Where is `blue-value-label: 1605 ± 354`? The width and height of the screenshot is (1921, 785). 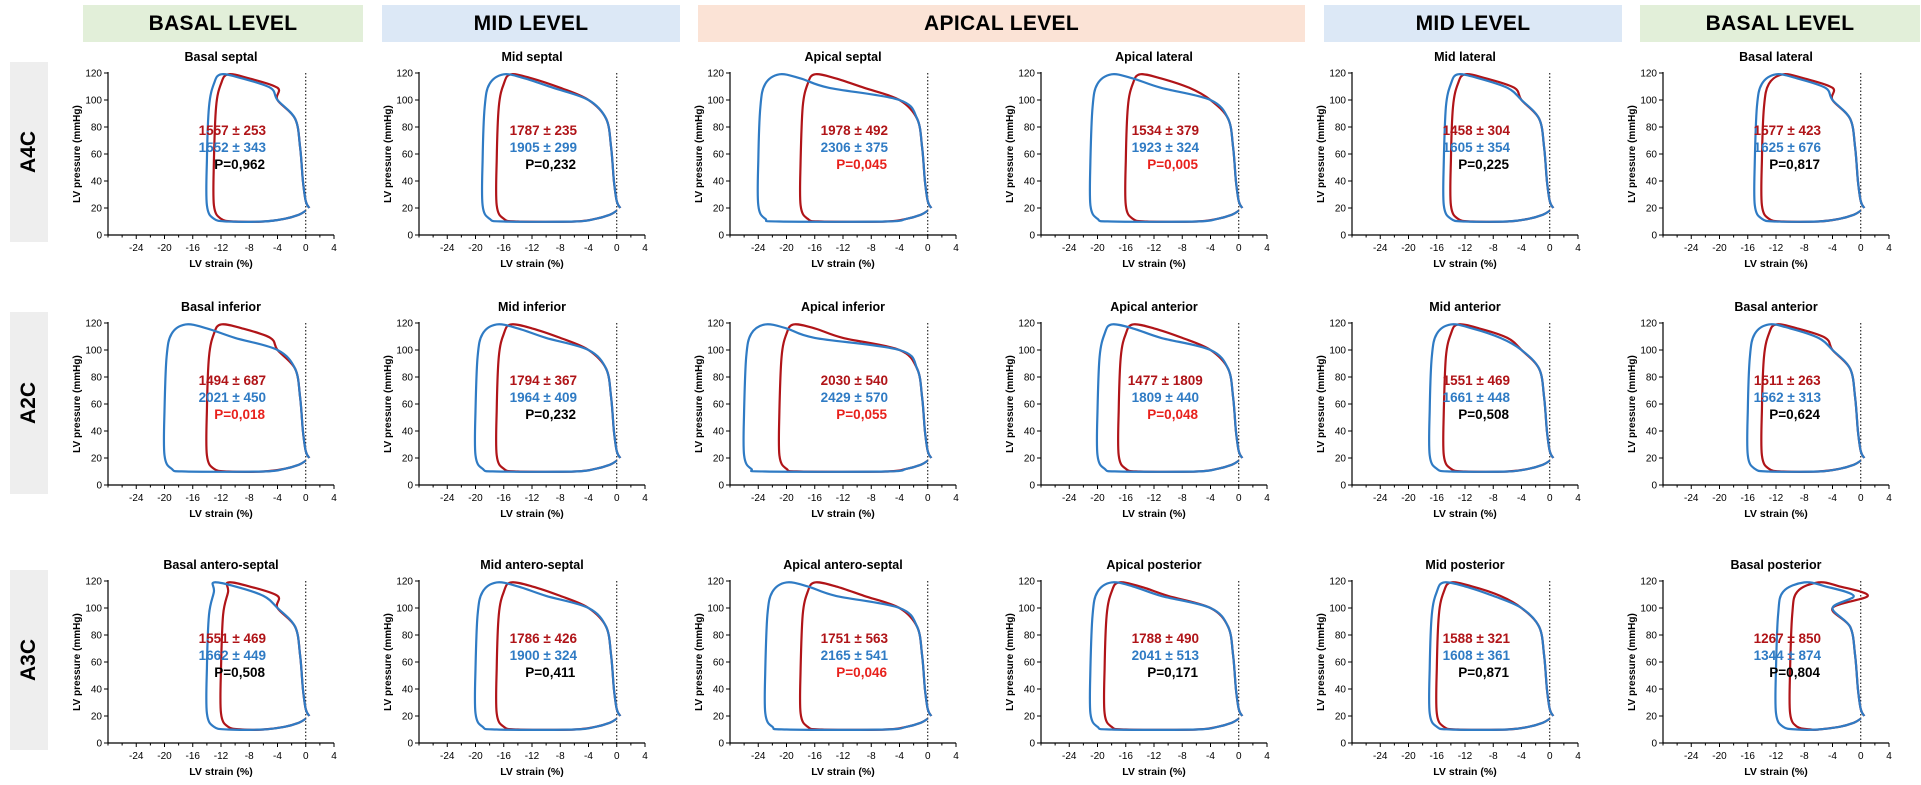
blue-value-label: 1605 ± 354 is located at coordinates (1477, 147).